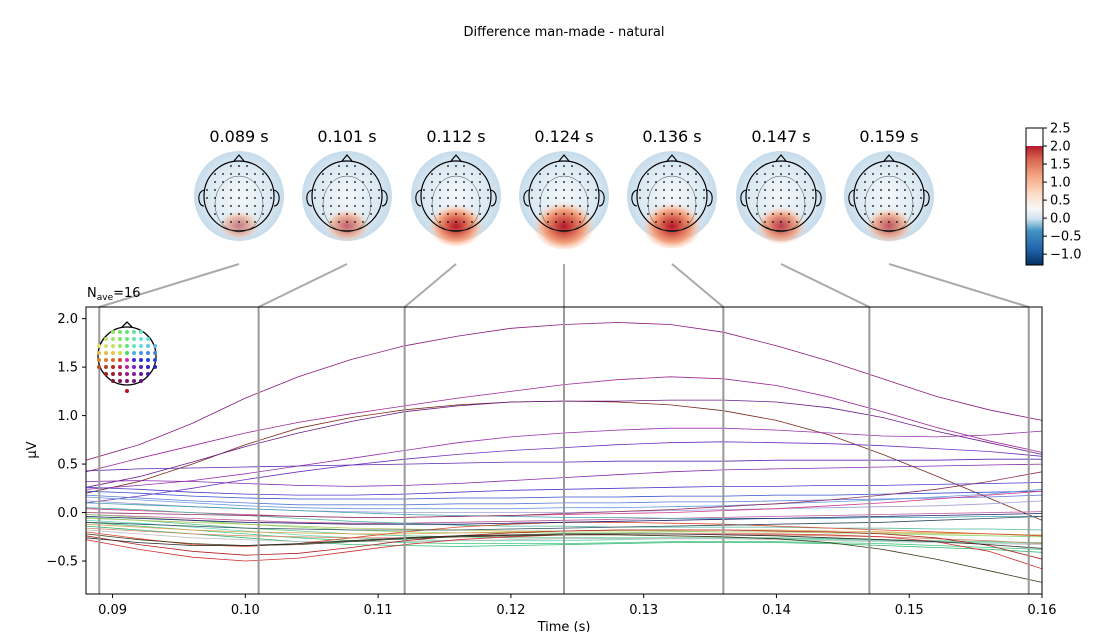 This screenshot has width=1103, height=632. I want to click on topomap-title: 0.112 s, so click(455, 136).